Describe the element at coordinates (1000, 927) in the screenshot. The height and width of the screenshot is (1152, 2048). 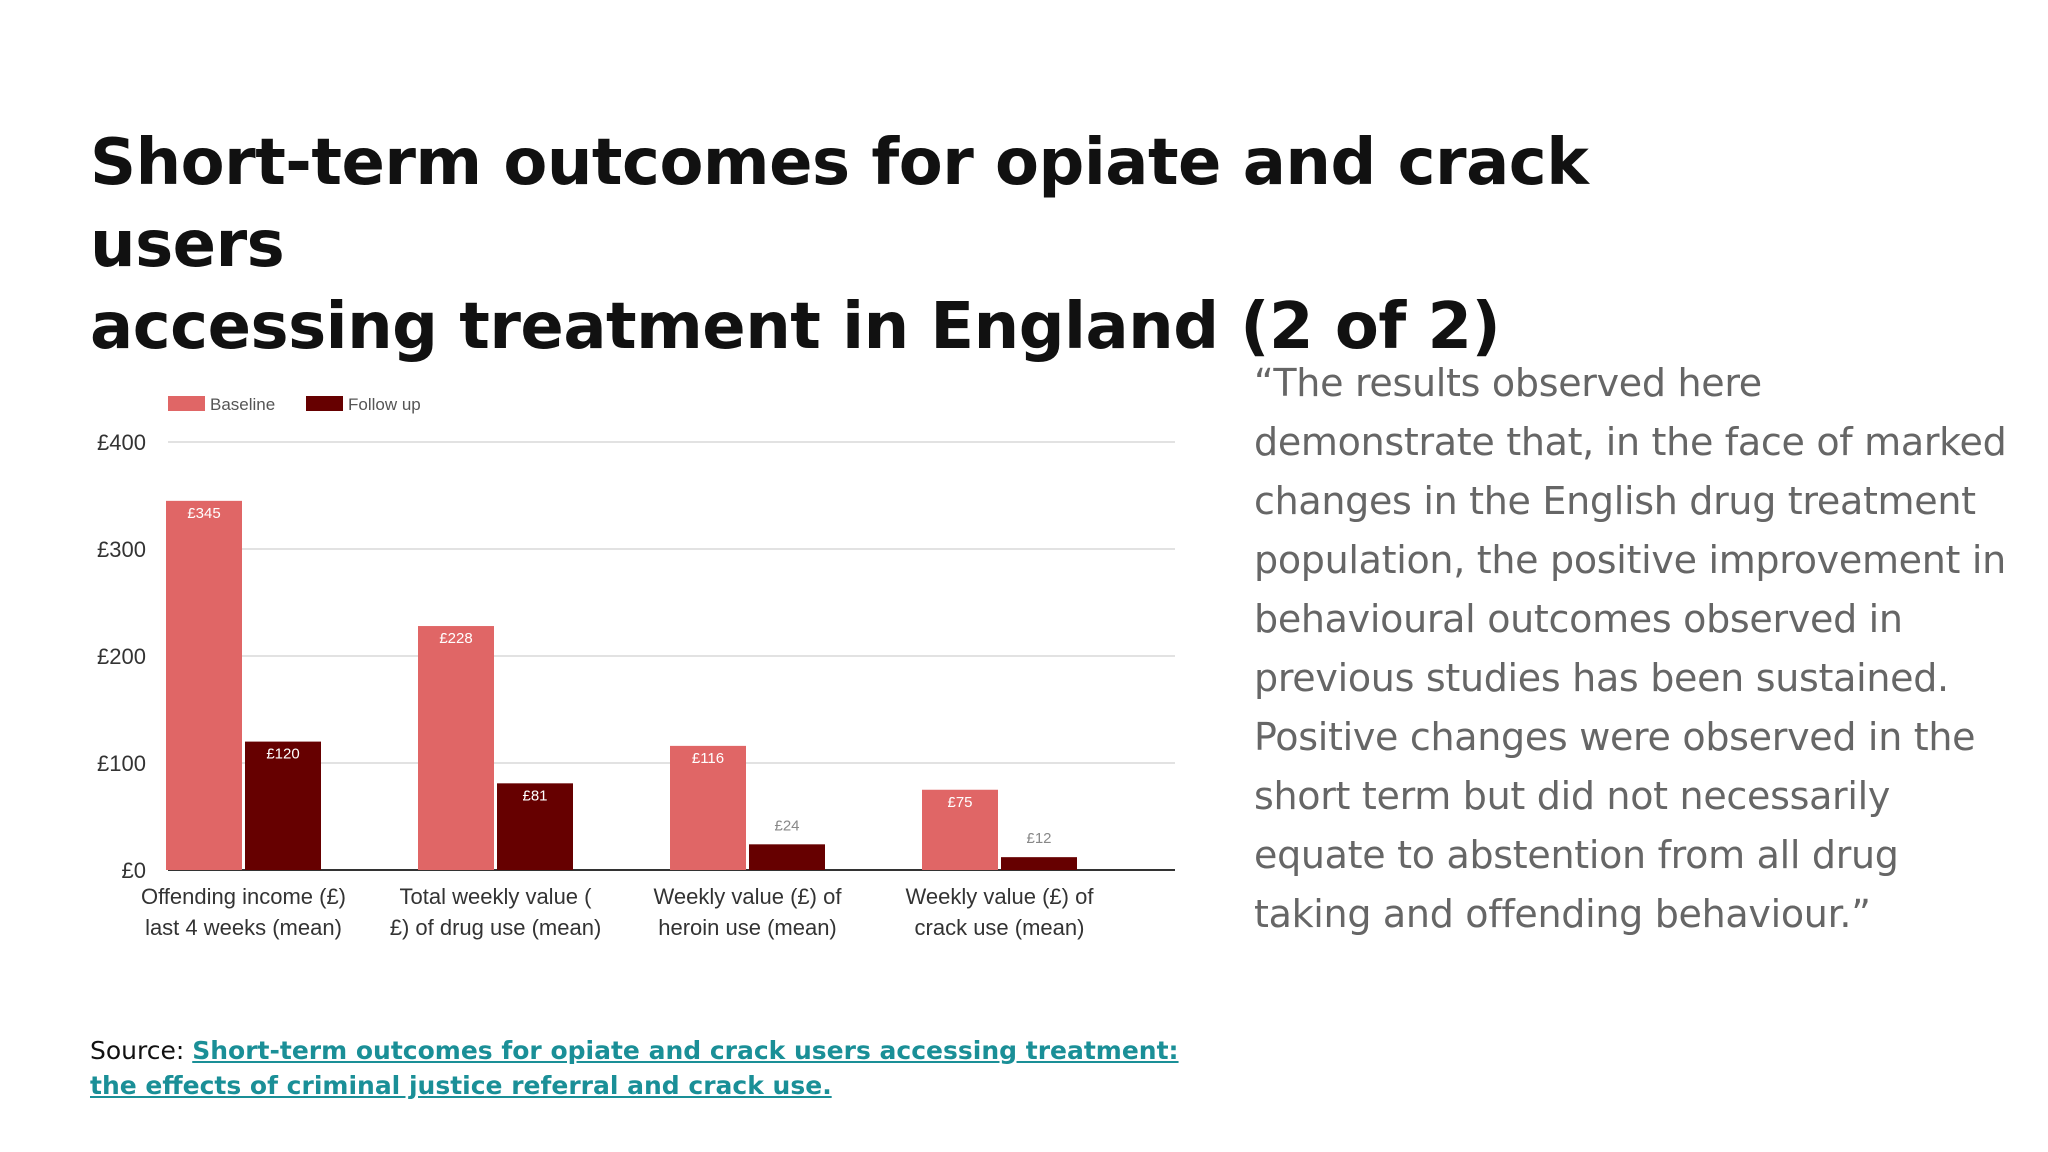
I see `x-tick-label-line: crack use (mean)` at that location.